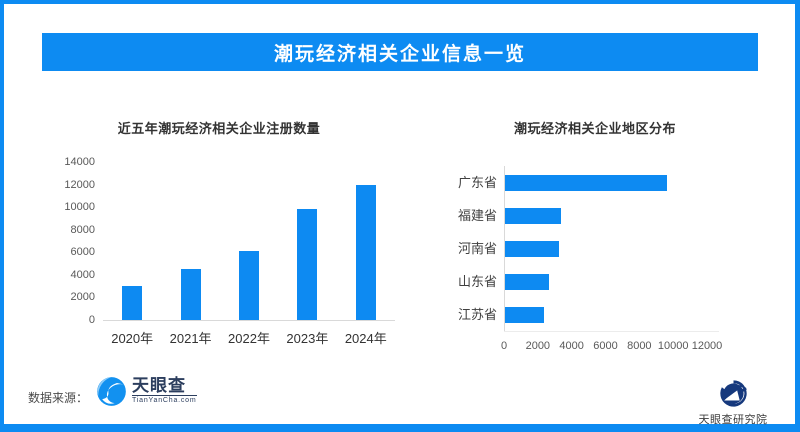 This screenshot has height=432, width=800. I want to click on x-axis-tick-label: 12000, so click(707, 346).